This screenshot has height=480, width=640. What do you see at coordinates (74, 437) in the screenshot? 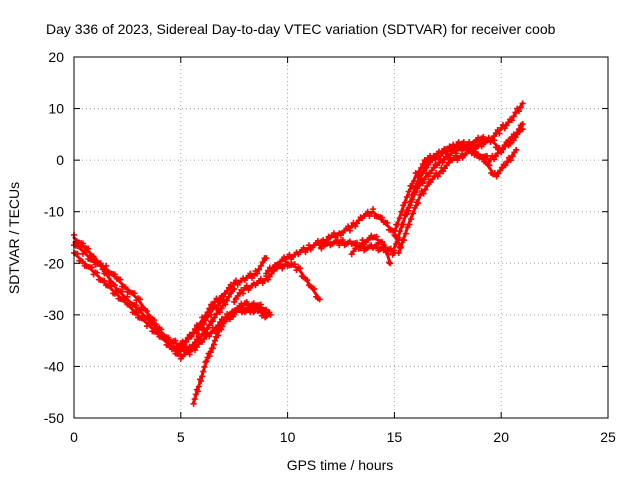
I see `x-tick-label: 0` at bounding box center [74, 437].